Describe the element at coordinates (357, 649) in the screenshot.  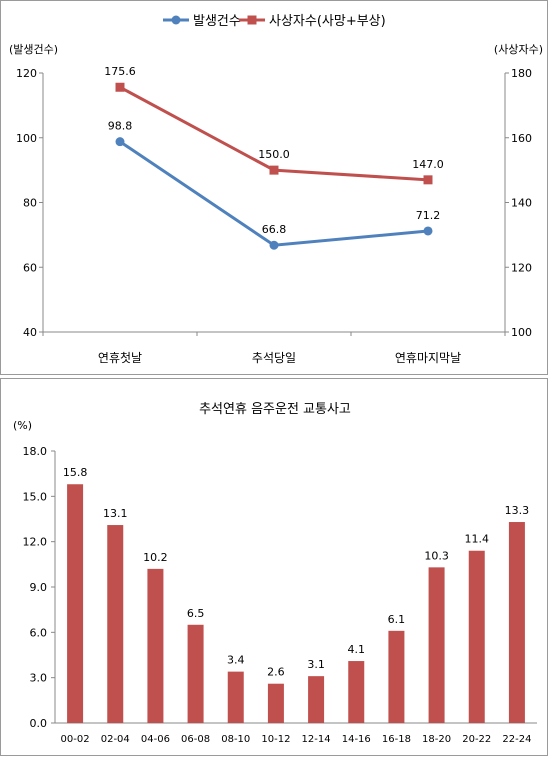
I see `bar-value-label: 4.1` at that location.